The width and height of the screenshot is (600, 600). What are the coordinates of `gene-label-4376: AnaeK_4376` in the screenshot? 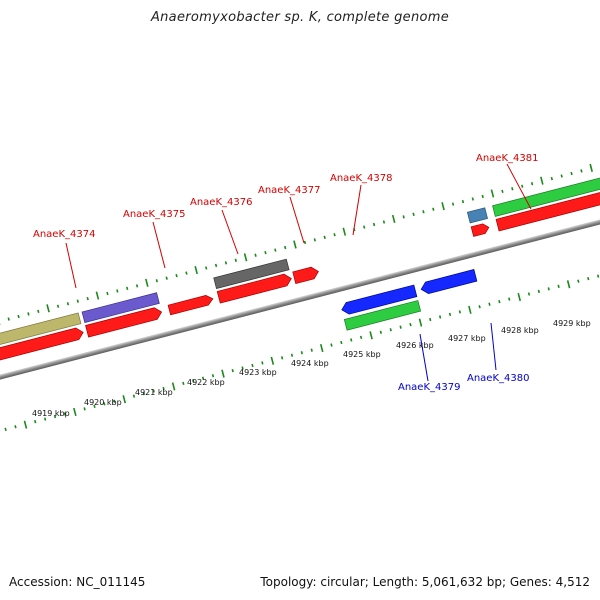 It's located at (221, 202).